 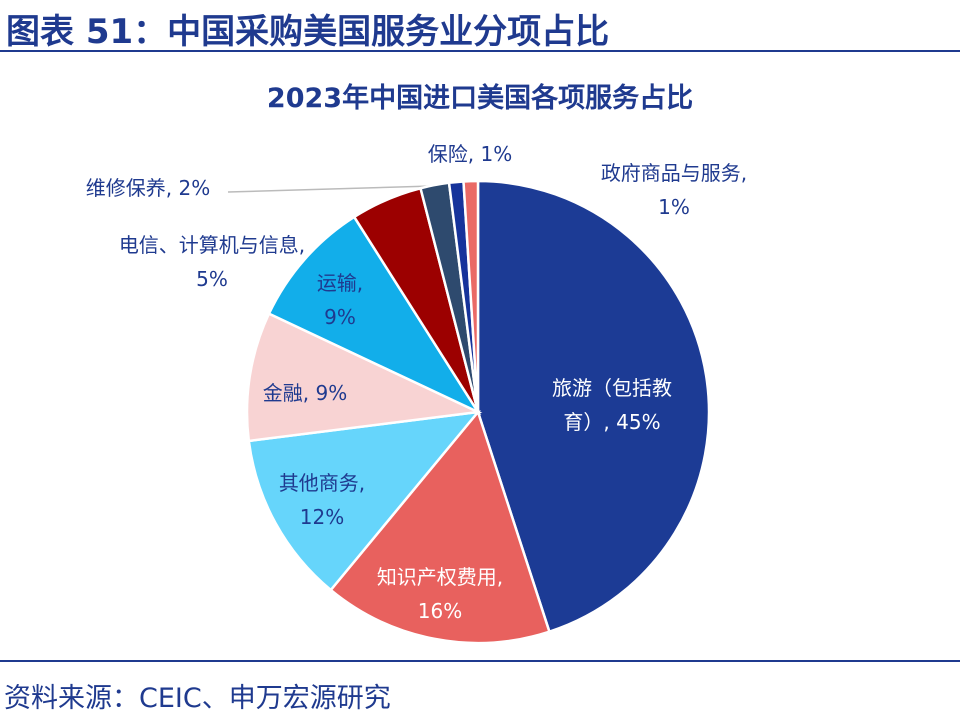 I want to click on data-label: 保险, 1%, so click(x=470, y=154).